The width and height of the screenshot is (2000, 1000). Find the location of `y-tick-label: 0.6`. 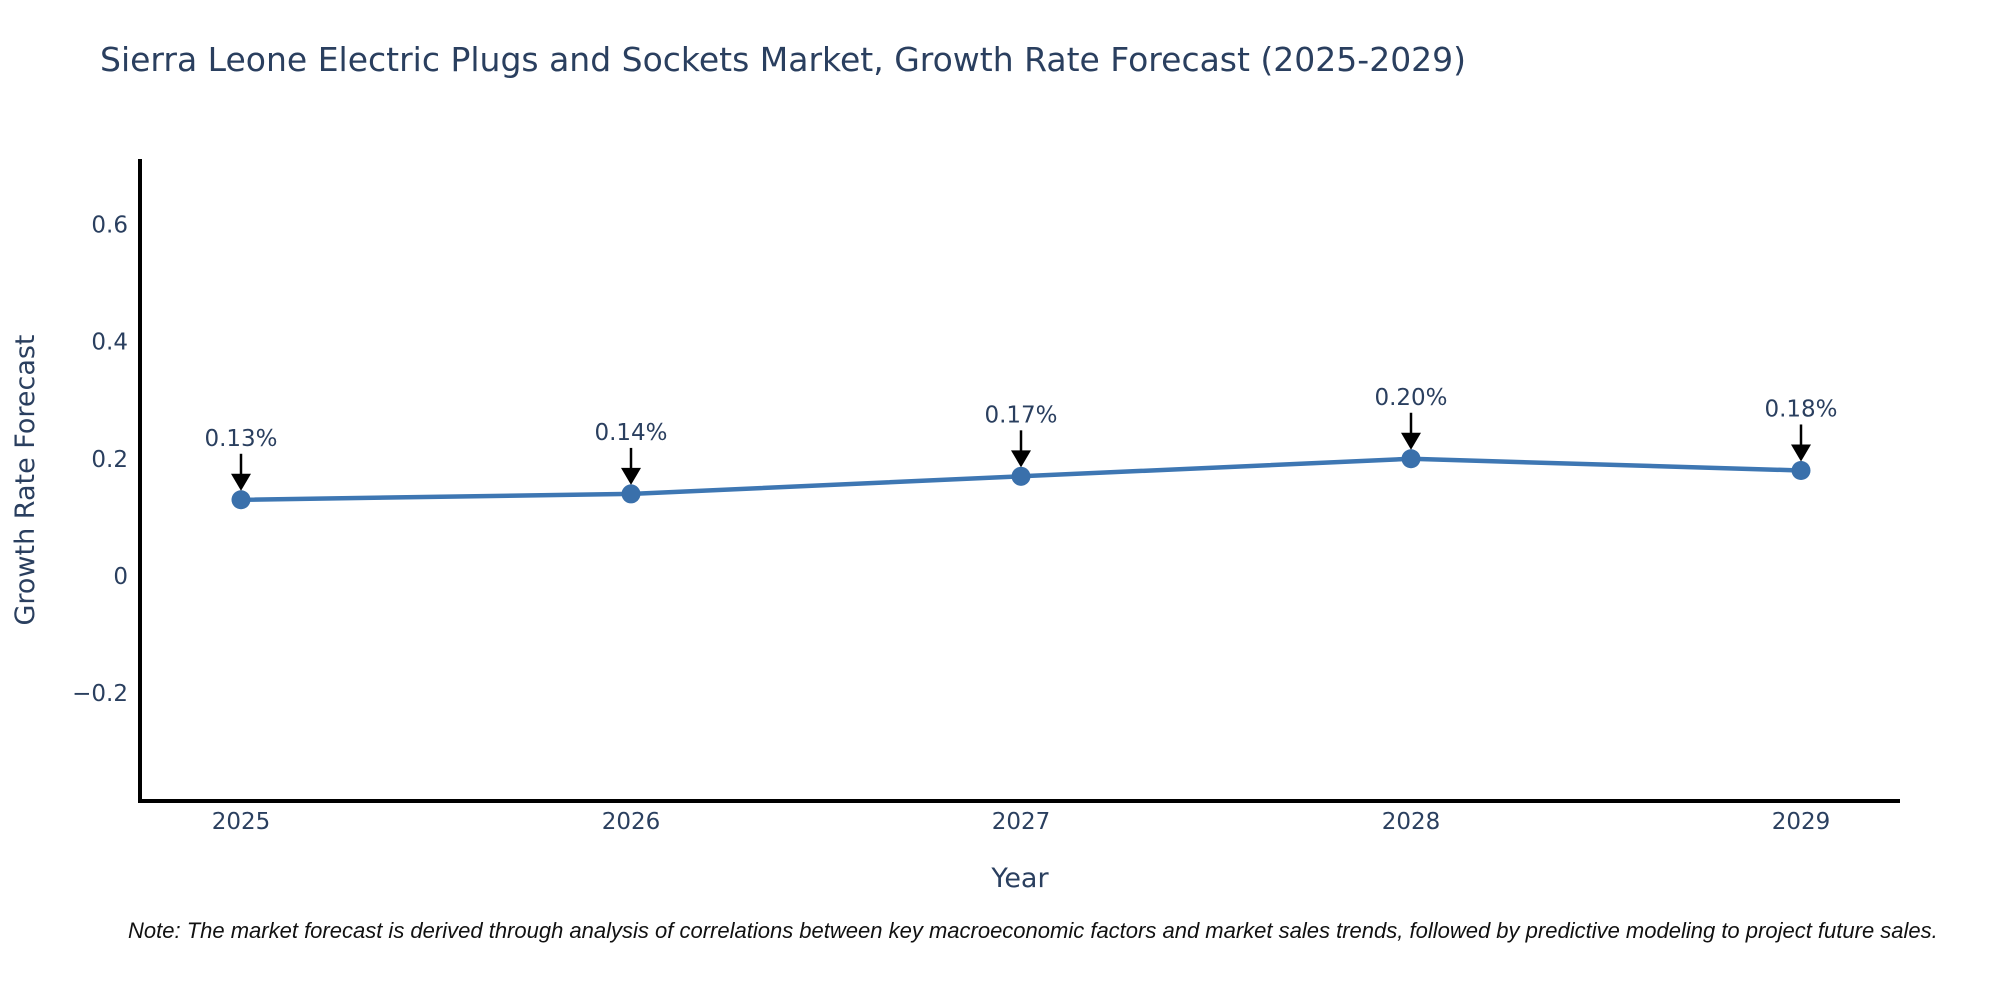

y-tick-label: 0.6 is located at coordinates (109, 225).